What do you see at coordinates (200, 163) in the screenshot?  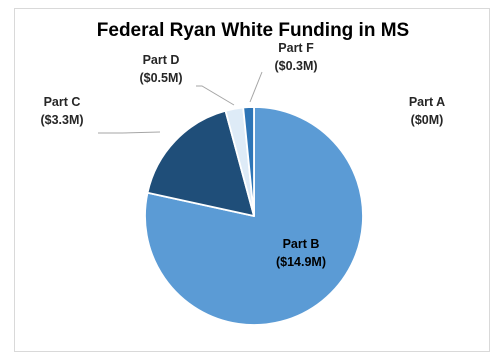 I see `pie-slice-part-c` at bounding box center [200, 163].